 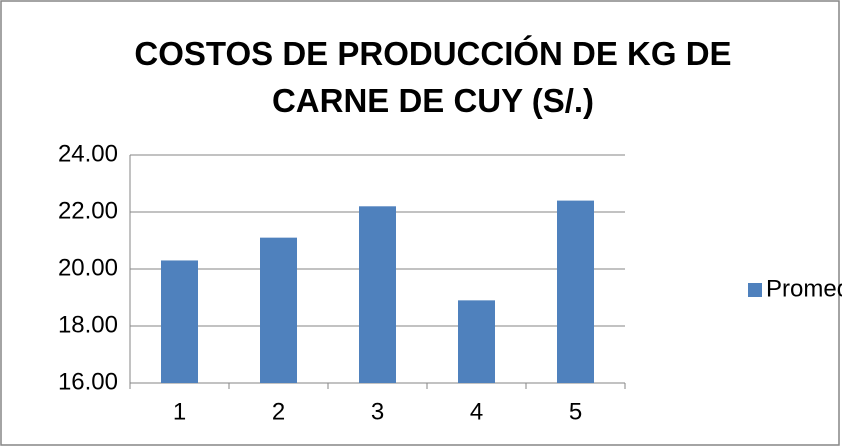 I want to click on x-tick-label: 3, so click(x=377, y=411).